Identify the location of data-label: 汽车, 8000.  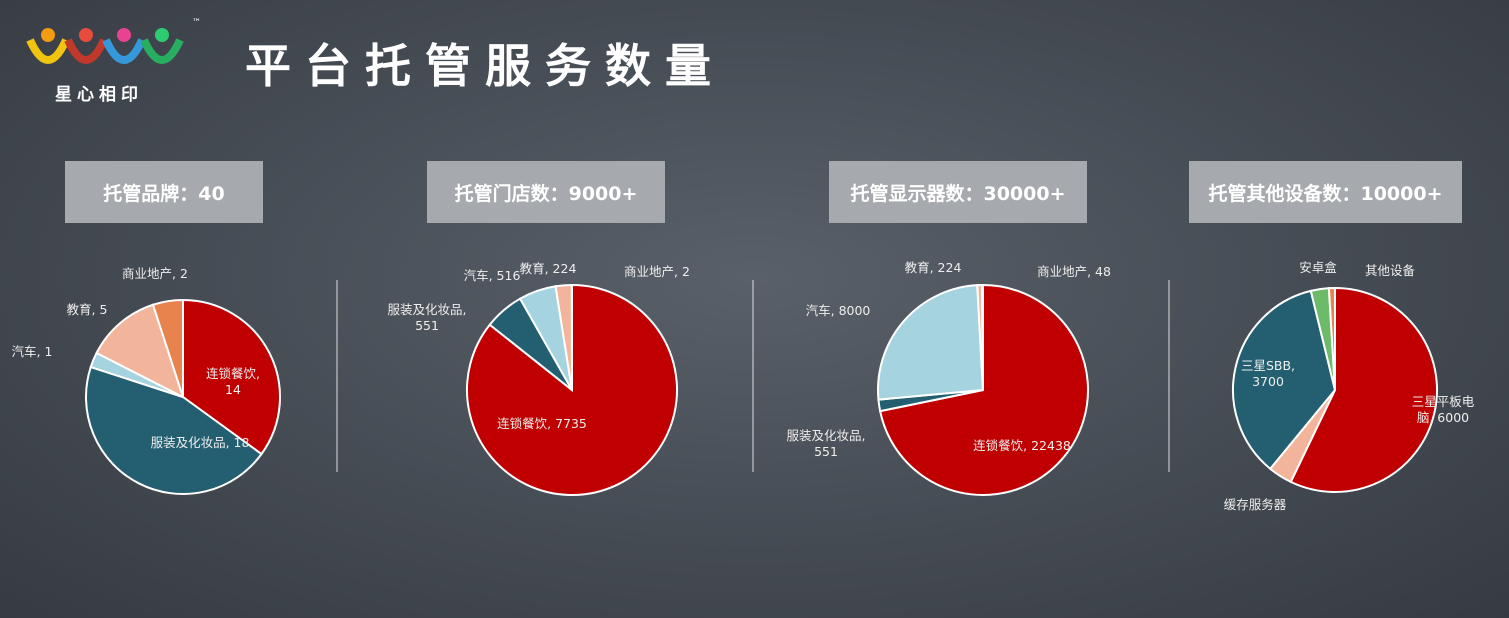
(838, 310).